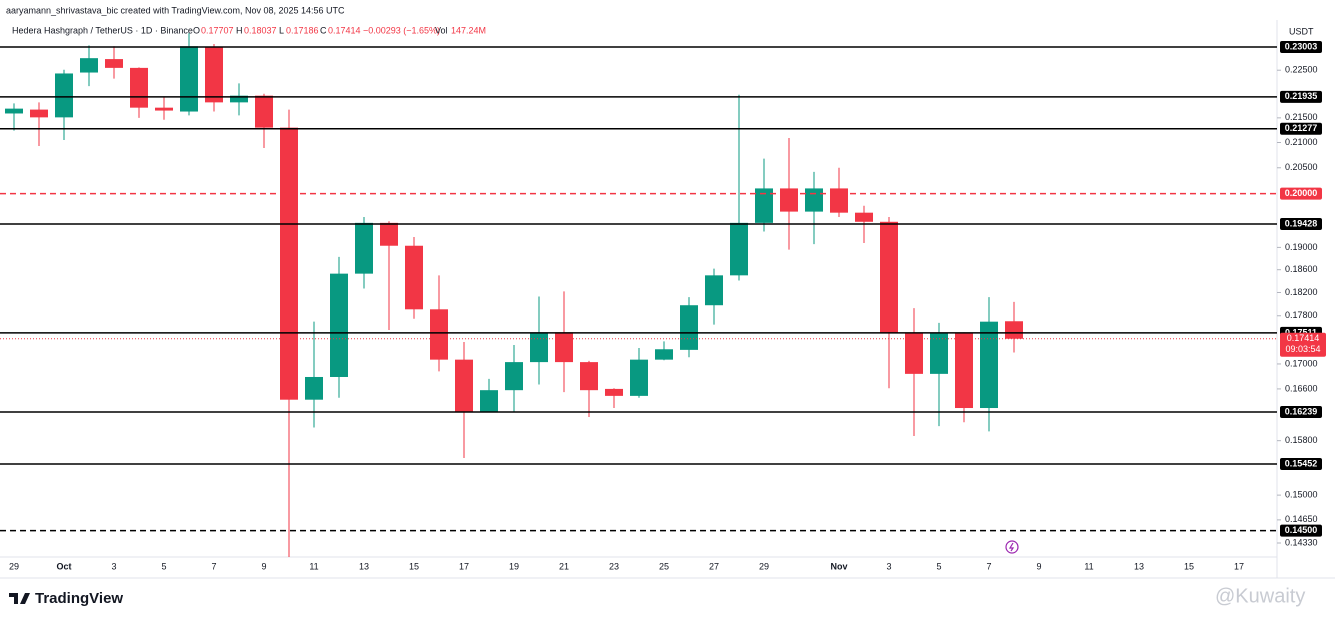 This screenshot has height=621, width=1335. I want to click on y-tick-label: 0.21000, so click(1301, 142).